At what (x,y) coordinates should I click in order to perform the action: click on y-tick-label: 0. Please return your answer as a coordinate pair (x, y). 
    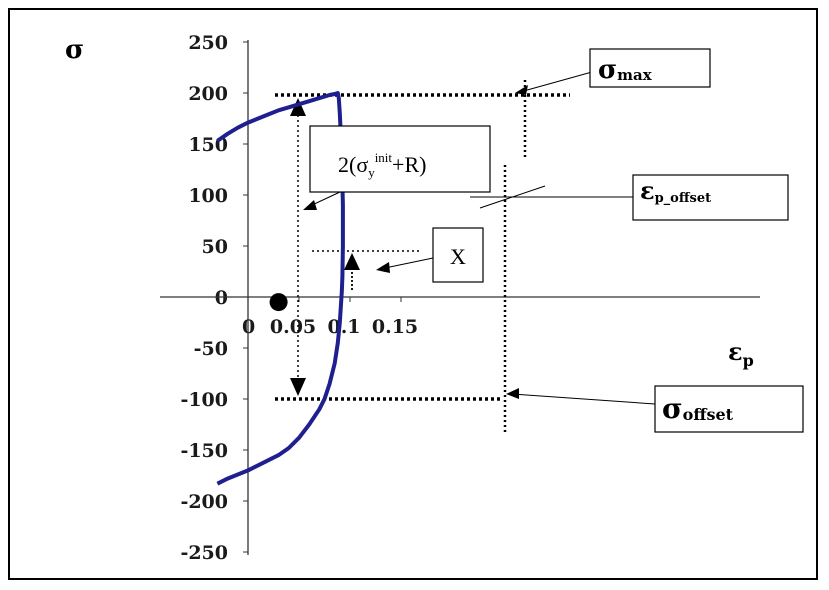
    Looking at the image, I should click on (221, 298).